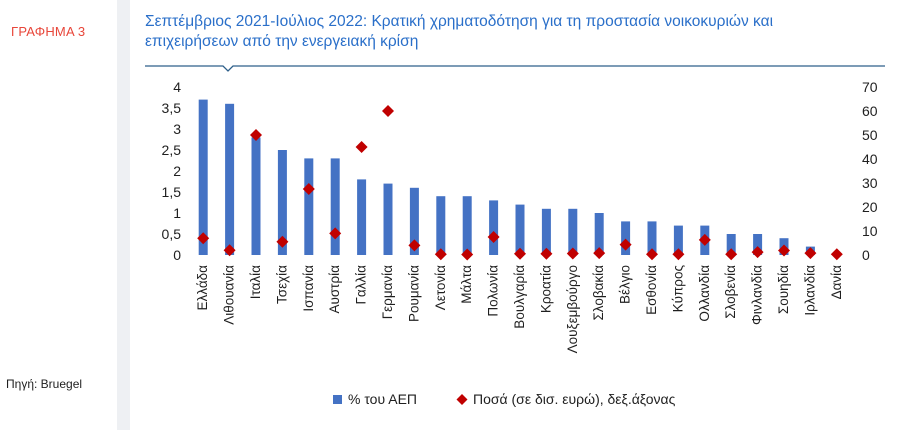 This screenshot has height=430, width=900. I want to click on category-tick-label: Φινλανδία, so click(757, 295).